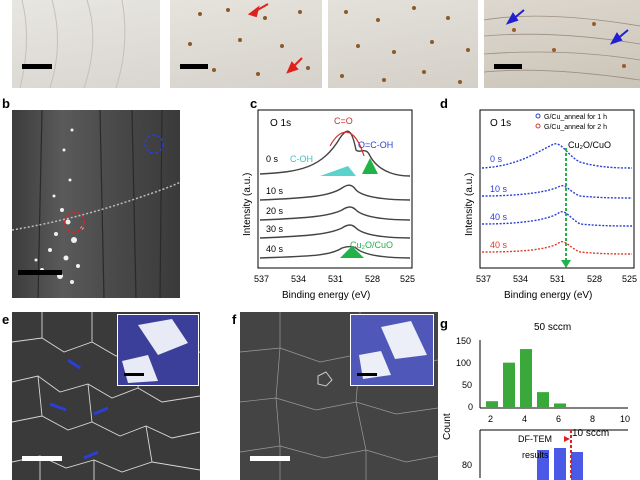 This screenshot has height=480, width=640. Describe the element at coordinates (280, 123) in the screenshot. I see `chart-c-title: O 1s` at that location.